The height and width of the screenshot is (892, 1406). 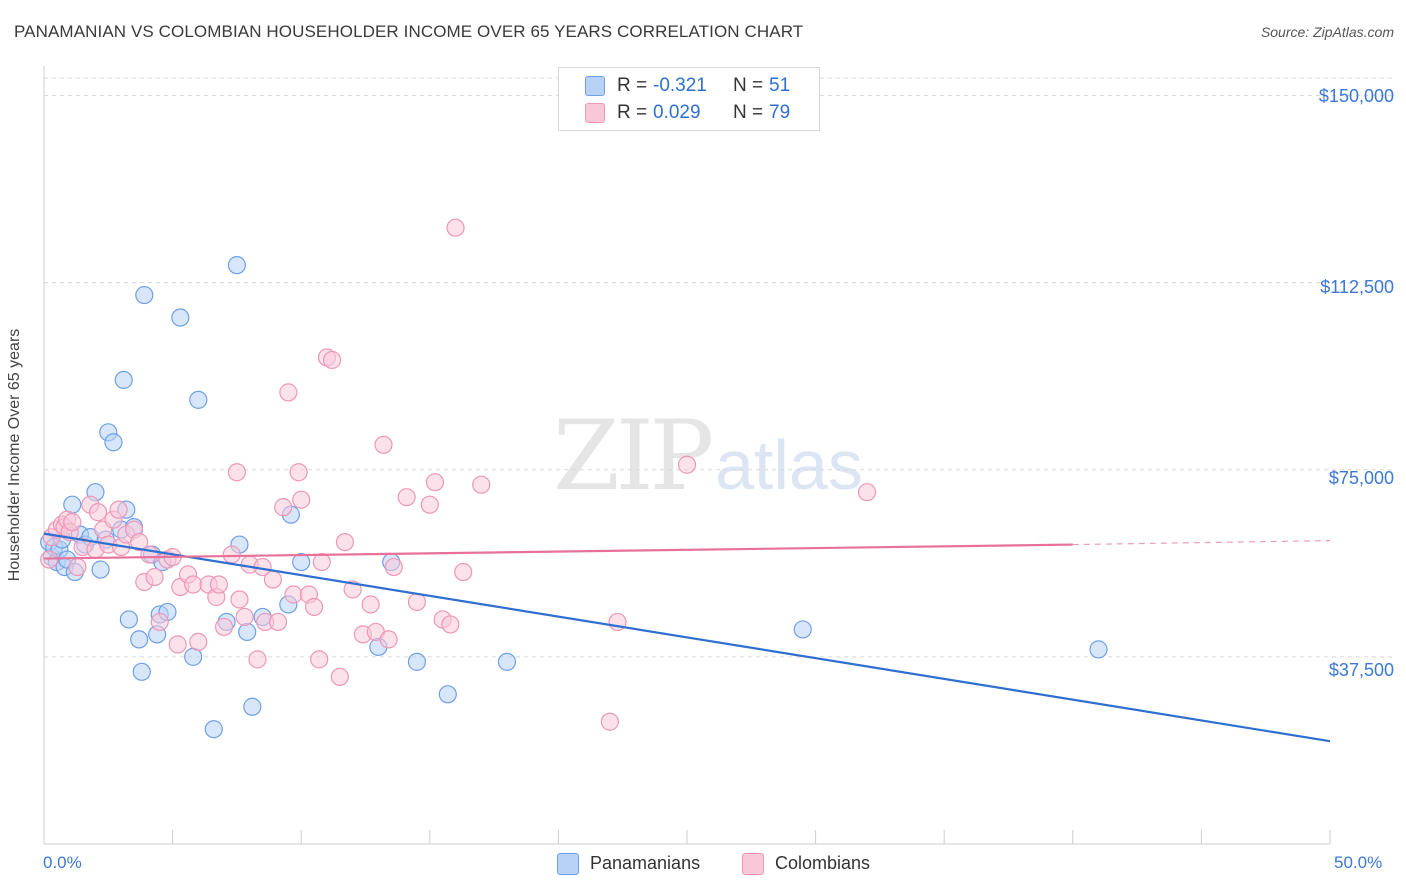 I want to click on bottom-legend-label: Panamanians, so click(x=645, y=863).